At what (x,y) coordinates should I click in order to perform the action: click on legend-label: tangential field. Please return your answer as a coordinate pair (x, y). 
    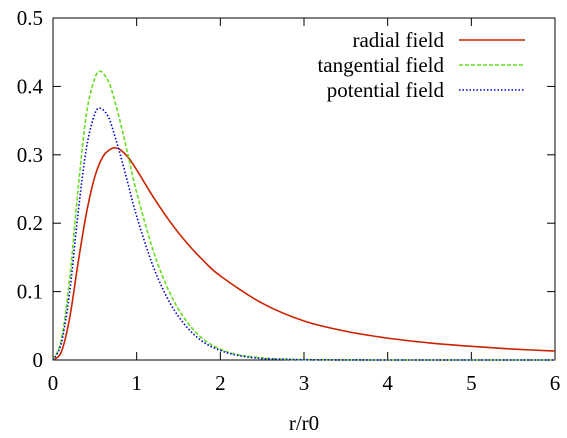
    Looking at the image, I should click on (380, 65).